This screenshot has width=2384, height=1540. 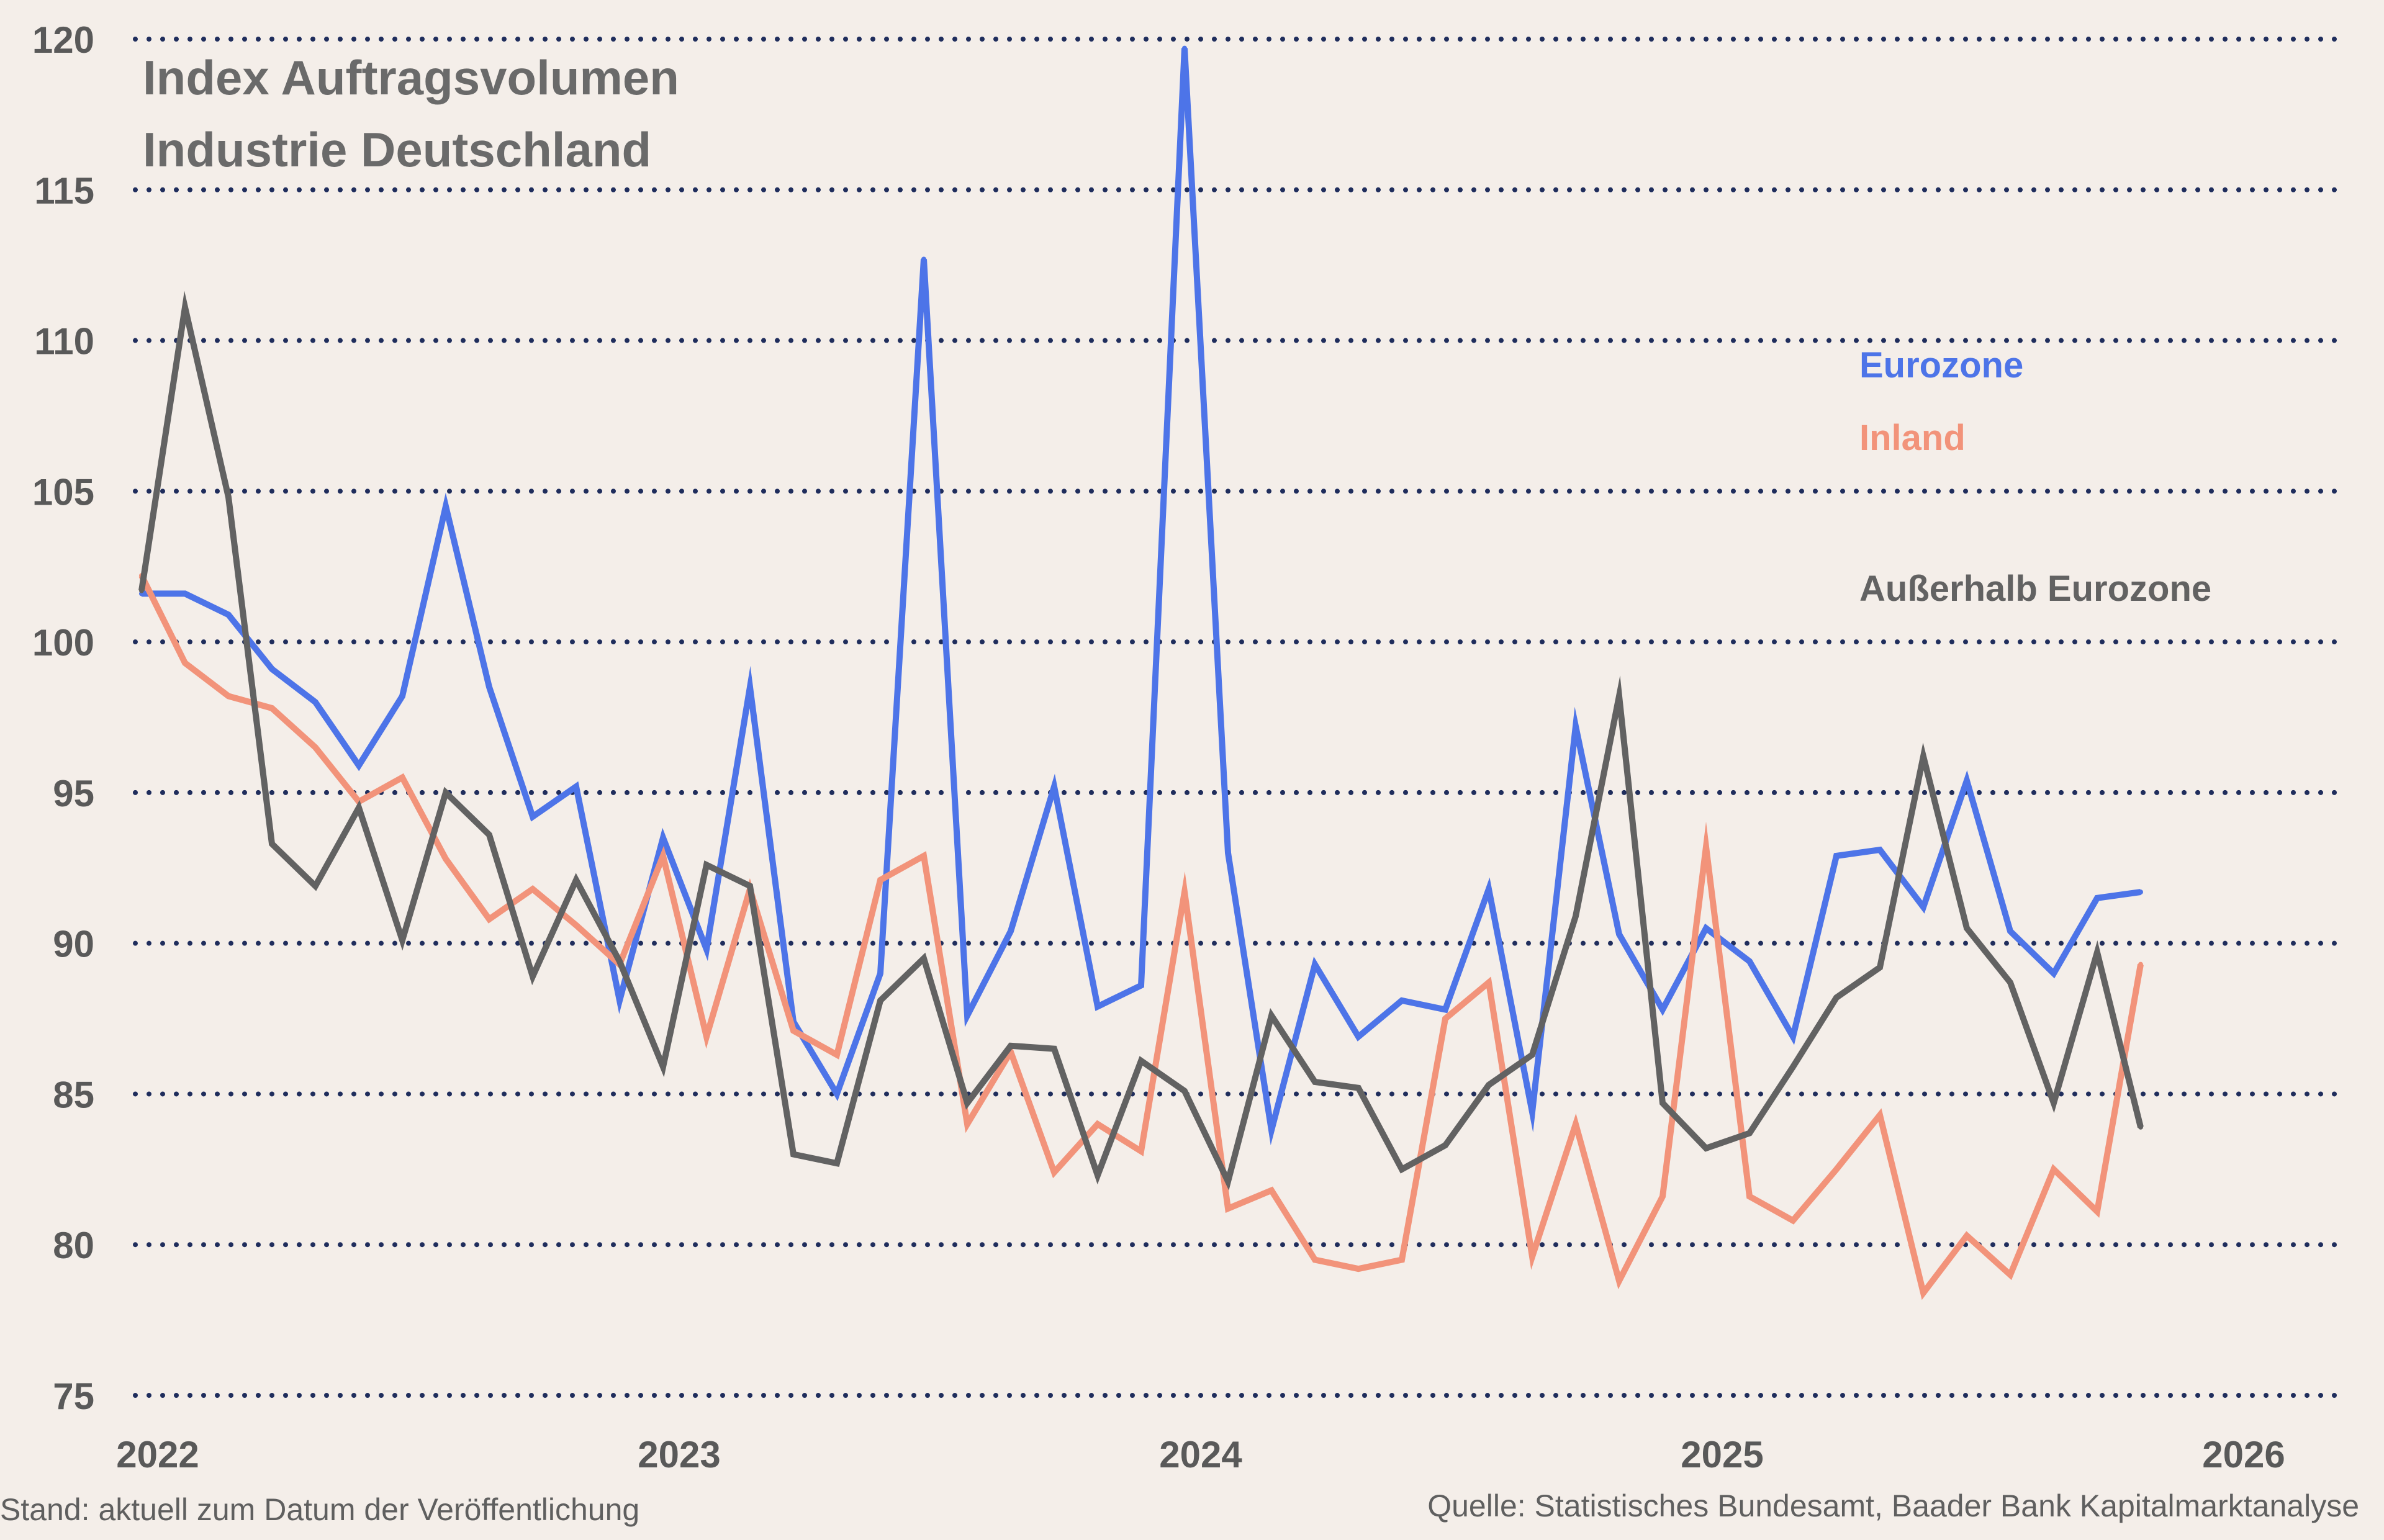 What do you see at coordinates (63, 718) in the screenshot?
I see `y-axis-ticks: 75 80 85 90 95 100 105 110 115 120` at bounding box center [63, 718].